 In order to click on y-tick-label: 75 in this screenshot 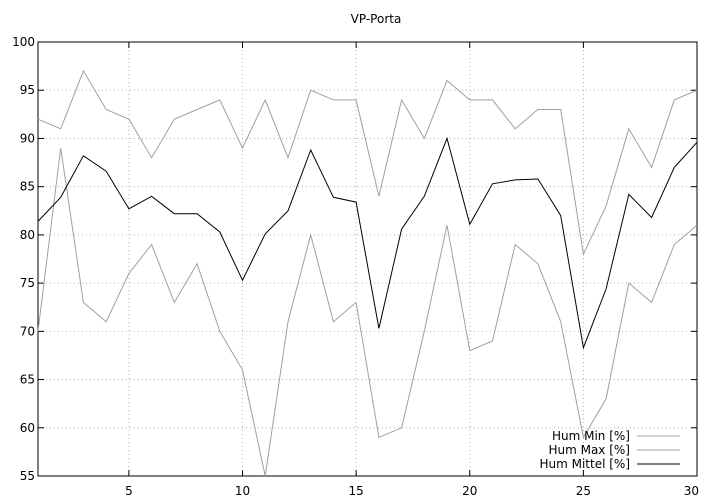, I will do `click(27, 283)`.